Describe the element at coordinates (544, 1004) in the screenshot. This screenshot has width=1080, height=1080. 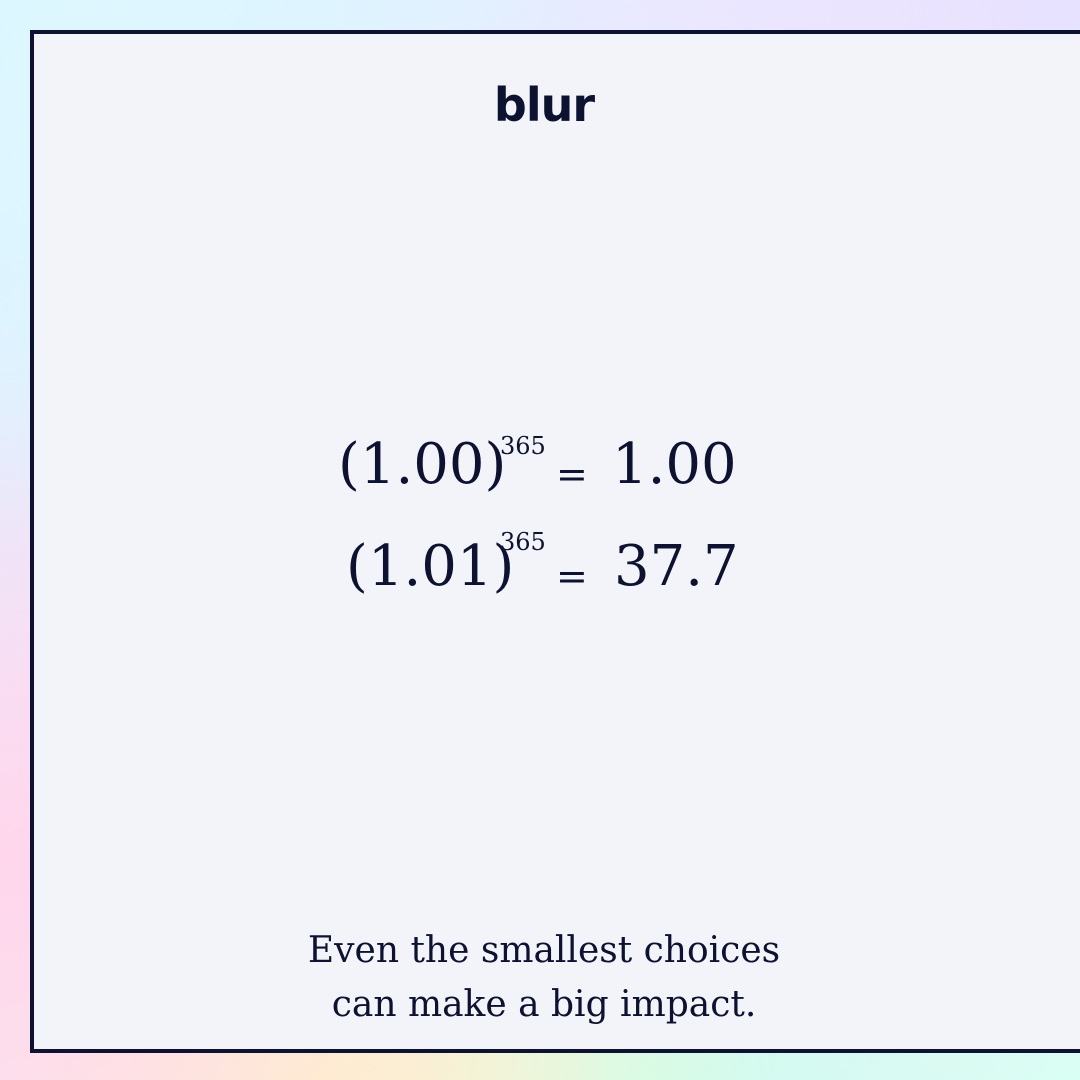
I see `tagline-line-2: can make a big impact.` at that location.